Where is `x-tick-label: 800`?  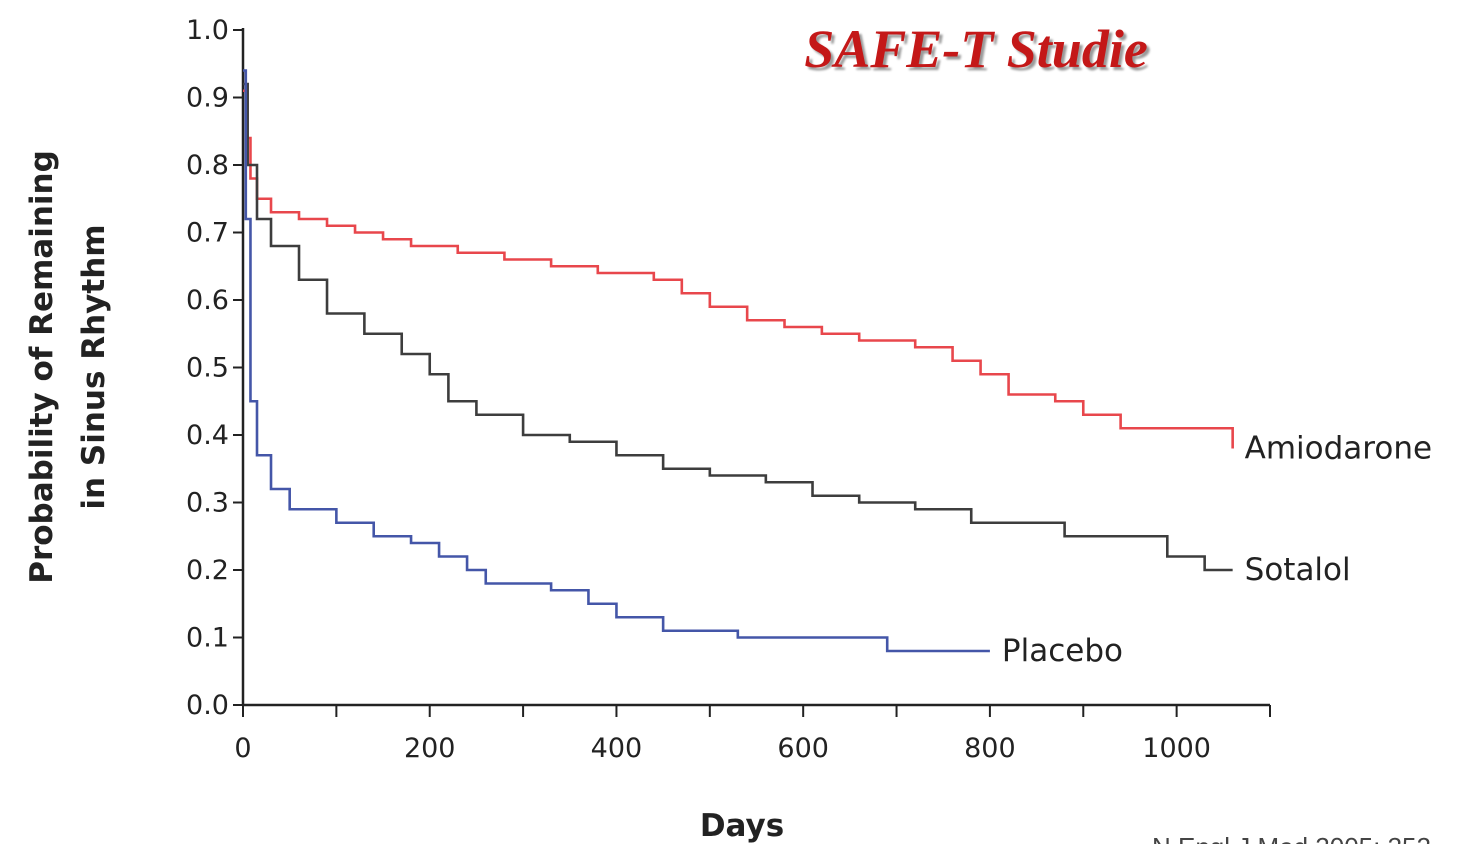
x-tick-label: 800 is located at coordinates (990, 748).